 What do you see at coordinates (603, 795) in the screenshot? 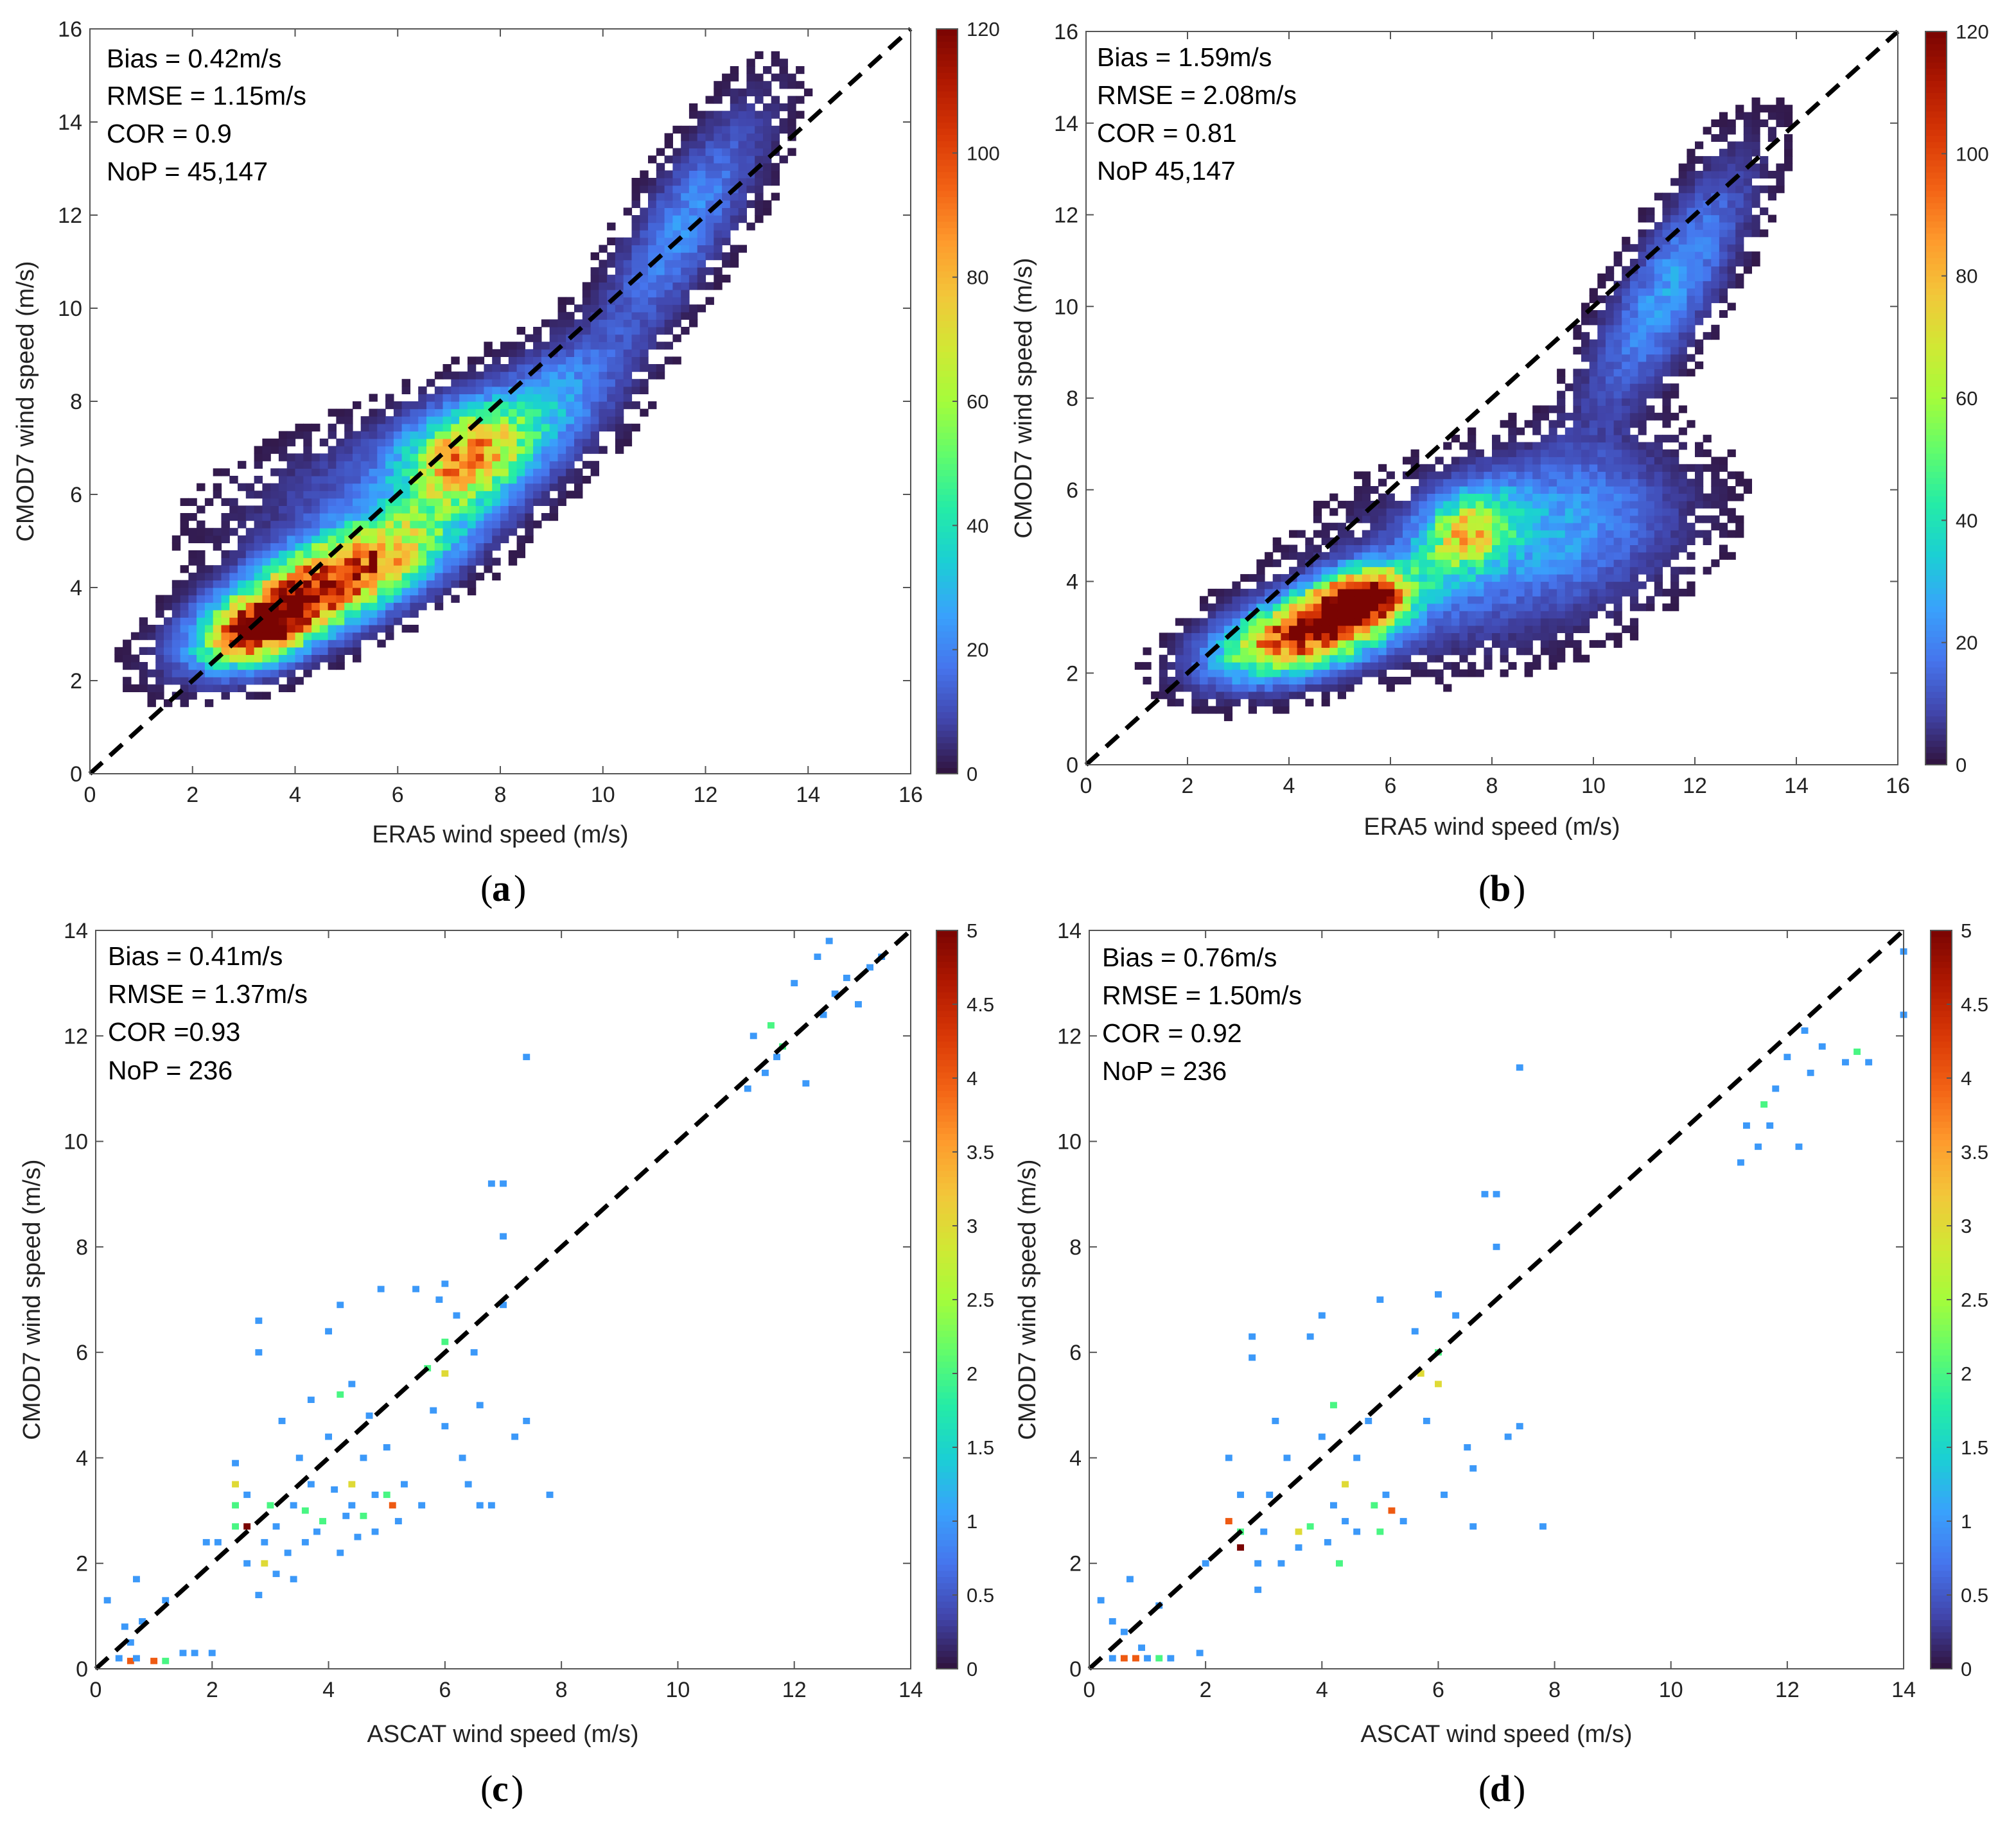
I see `x-tick-label: 10` at bounding box center [603, 795].